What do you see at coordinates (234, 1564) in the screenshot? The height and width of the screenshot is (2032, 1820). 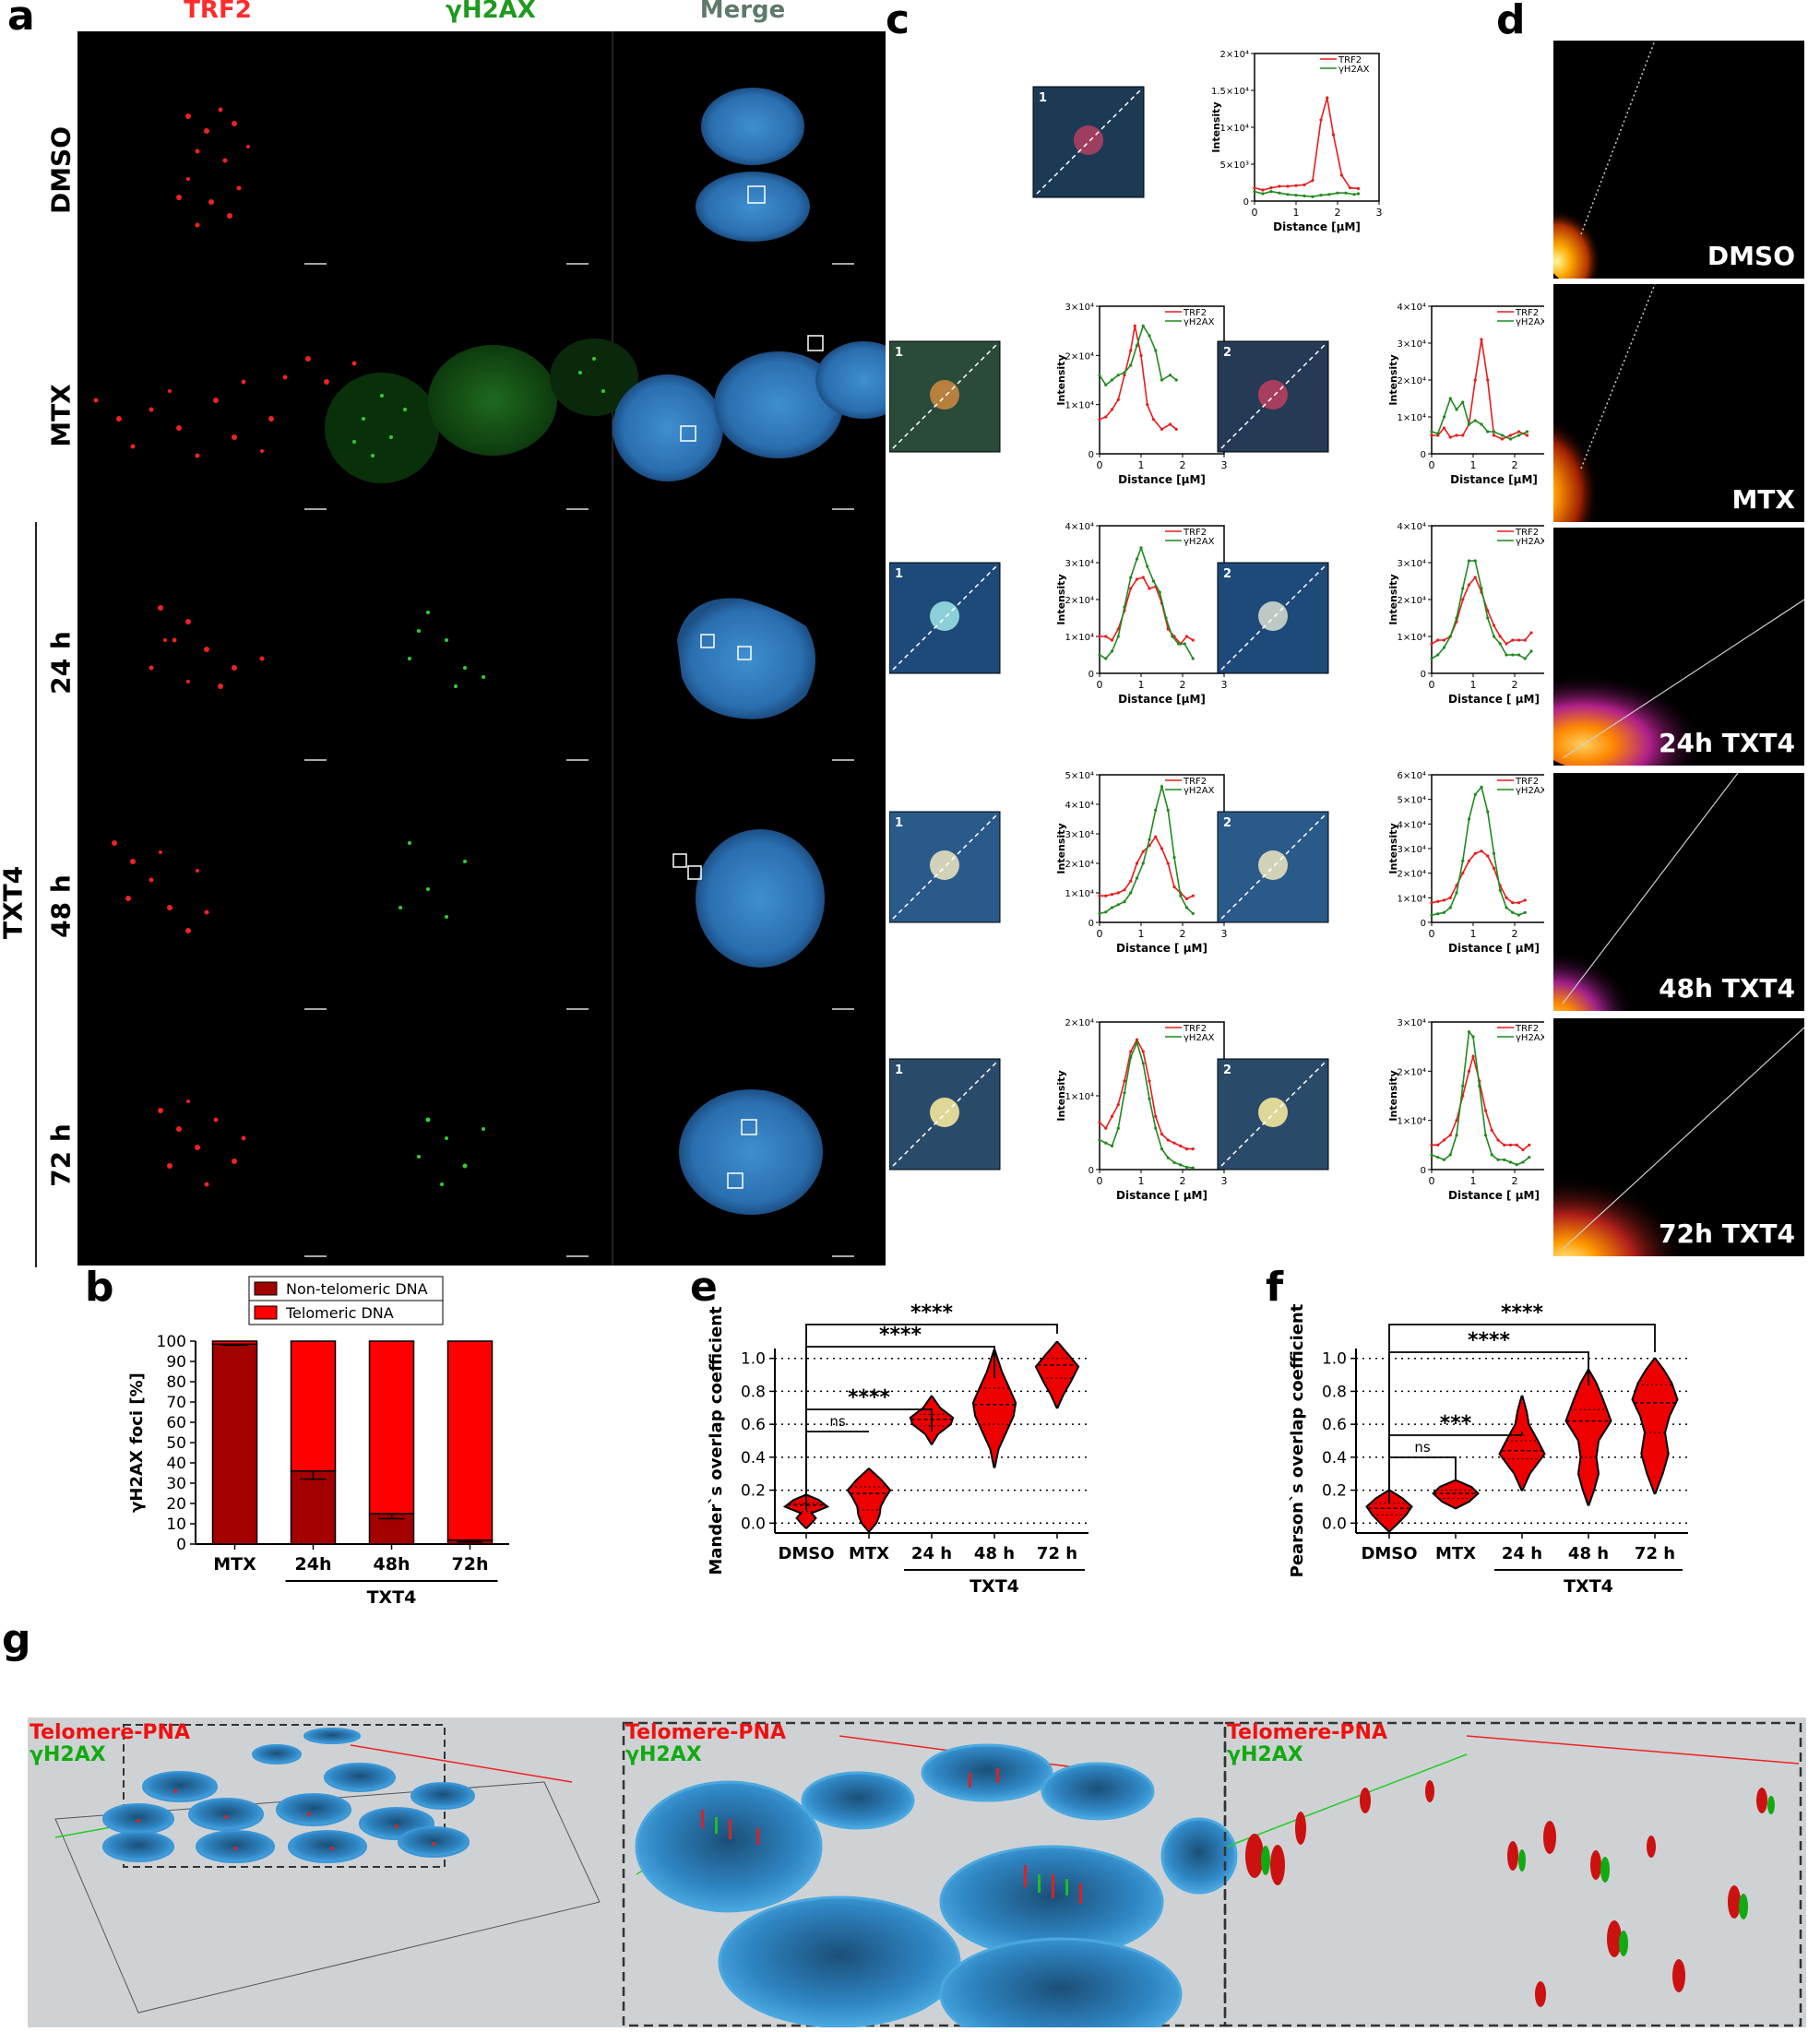 I see `x-tick-label: MTX` at bounding box center [234, 1564].